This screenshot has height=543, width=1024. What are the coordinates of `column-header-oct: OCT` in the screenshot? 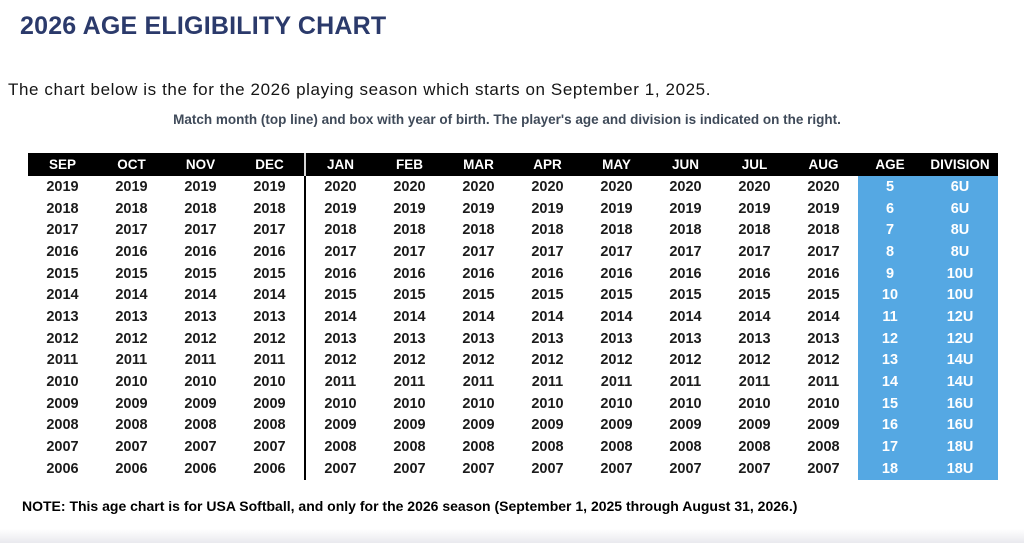 It's located at (131, 164).